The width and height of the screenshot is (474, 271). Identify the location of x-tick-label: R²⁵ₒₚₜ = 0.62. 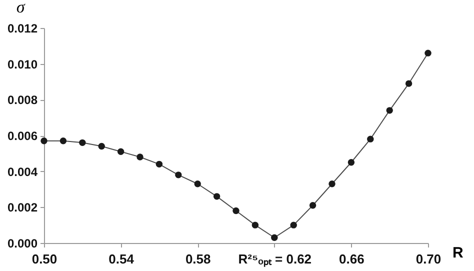
(275, 260).